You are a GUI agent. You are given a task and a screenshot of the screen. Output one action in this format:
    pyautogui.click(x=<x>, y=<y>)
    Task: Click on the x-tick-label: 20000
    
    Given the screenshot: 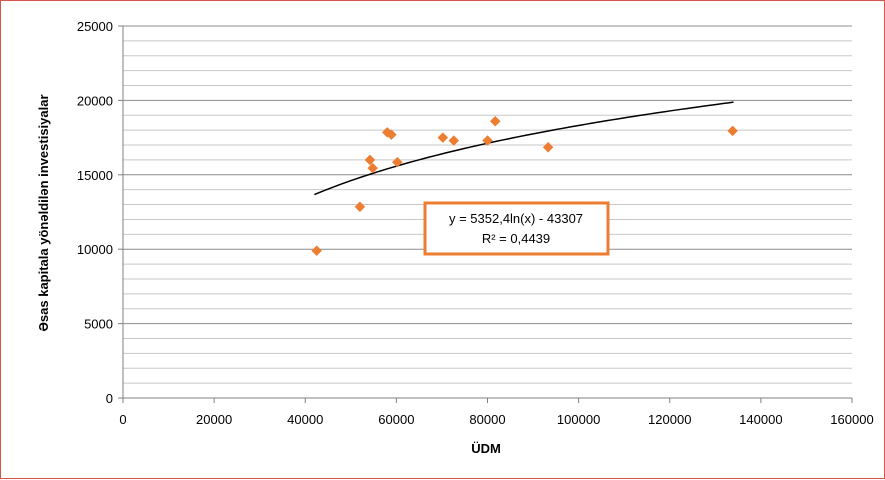 What is the action you would take?
    pyautogui.click(x=214, y=419)
    